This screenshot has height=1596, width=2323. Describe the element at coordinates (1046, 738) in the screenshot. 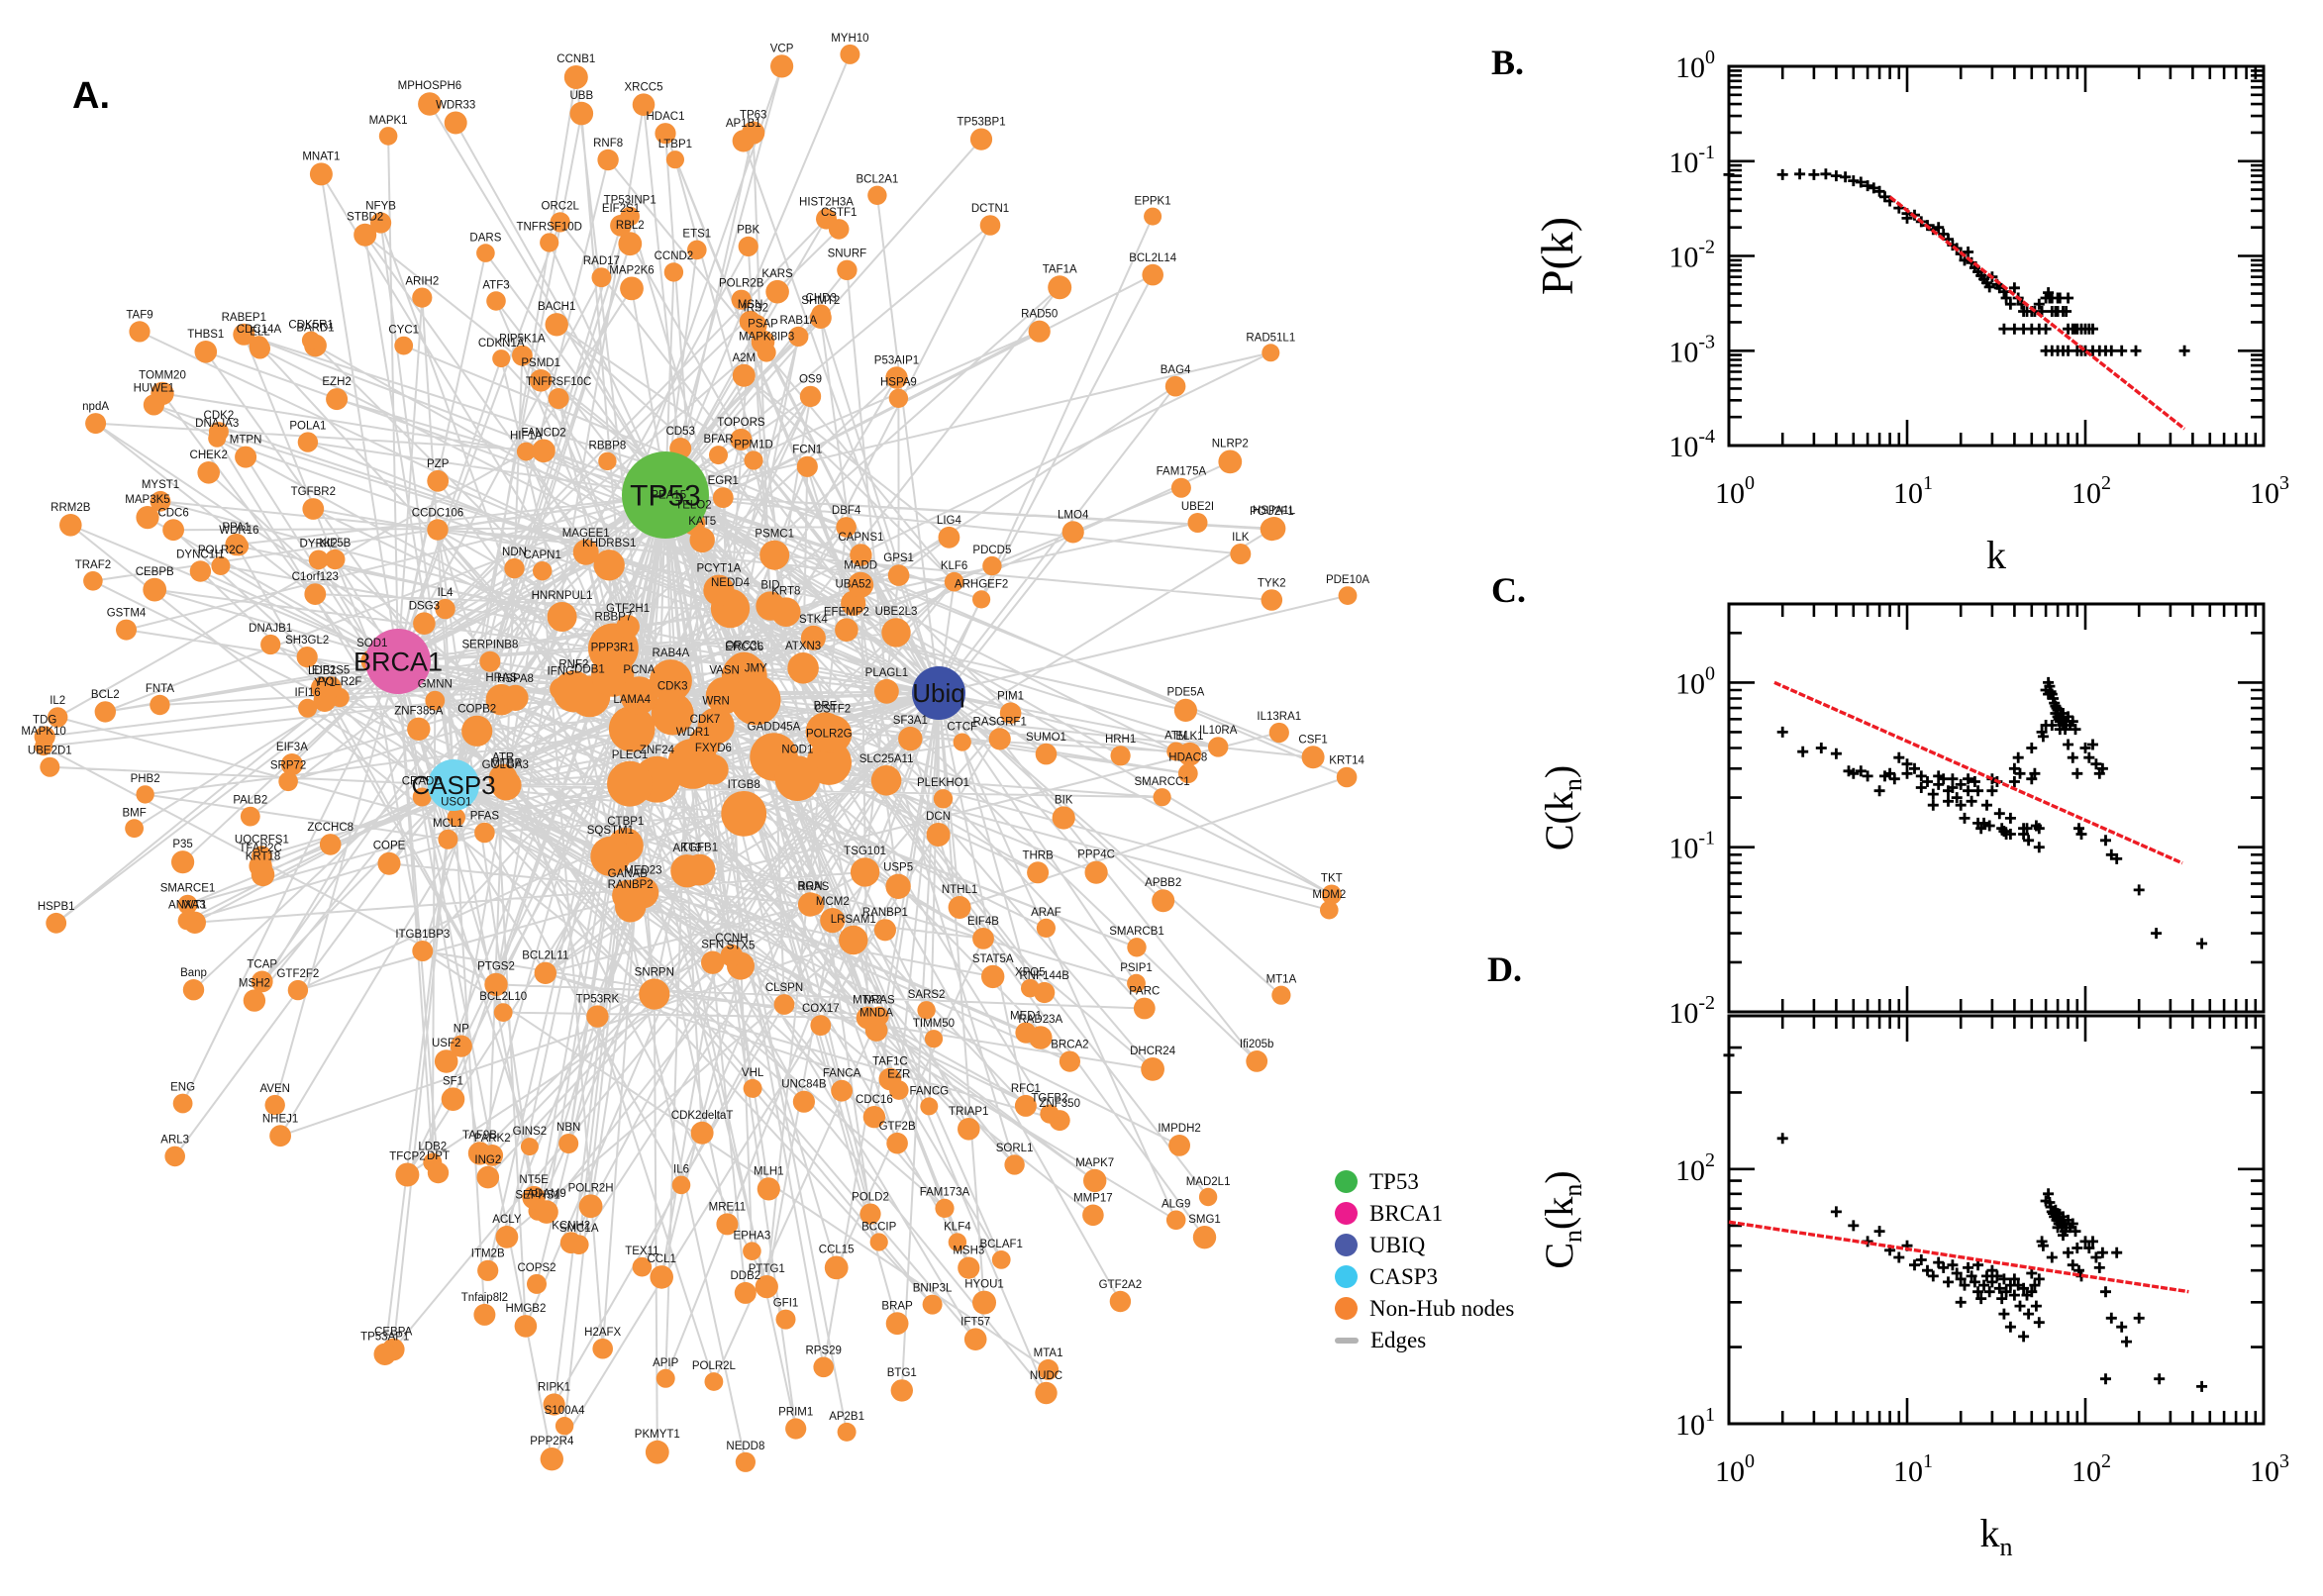

I see `node-label: SUMO1` at that location.